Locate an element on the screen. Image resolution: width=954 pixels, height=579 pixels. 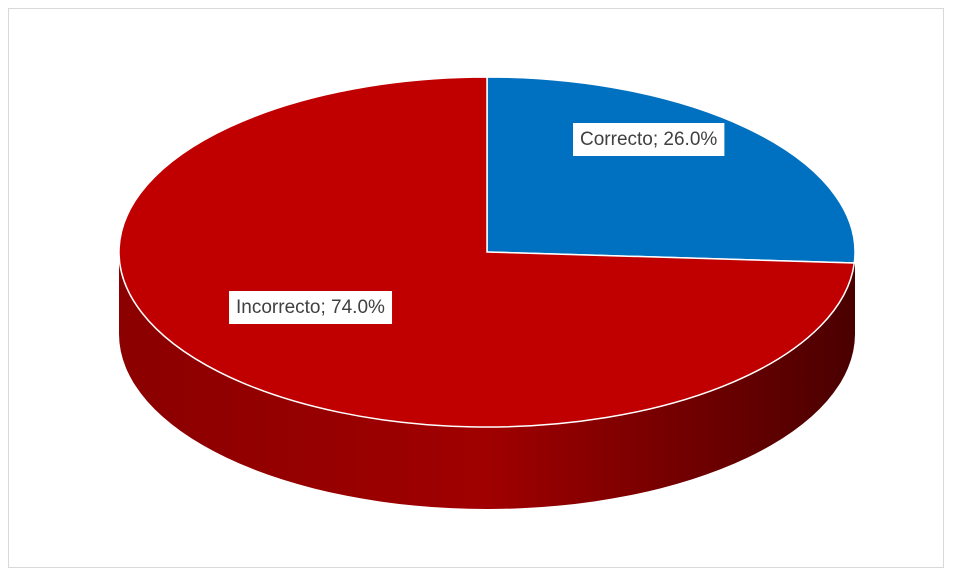
data-label-correcto: Correcto; 26.0% is located at coordinates (649, 139).